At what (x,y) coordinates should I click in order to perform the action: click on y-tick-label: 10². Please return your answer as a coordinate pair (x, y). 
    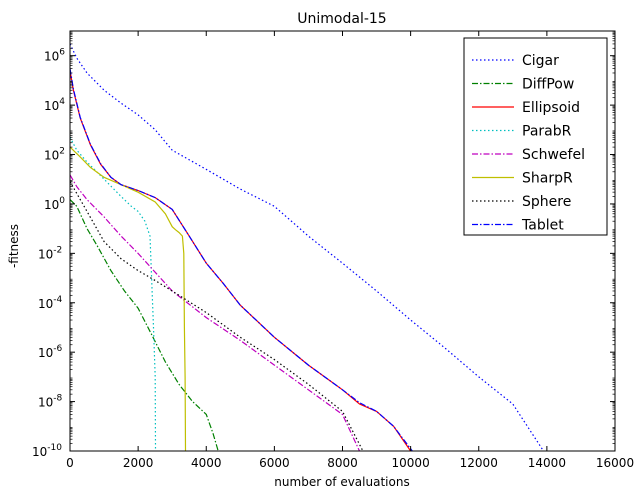
    Looking at the image, I should click on (54, 155).